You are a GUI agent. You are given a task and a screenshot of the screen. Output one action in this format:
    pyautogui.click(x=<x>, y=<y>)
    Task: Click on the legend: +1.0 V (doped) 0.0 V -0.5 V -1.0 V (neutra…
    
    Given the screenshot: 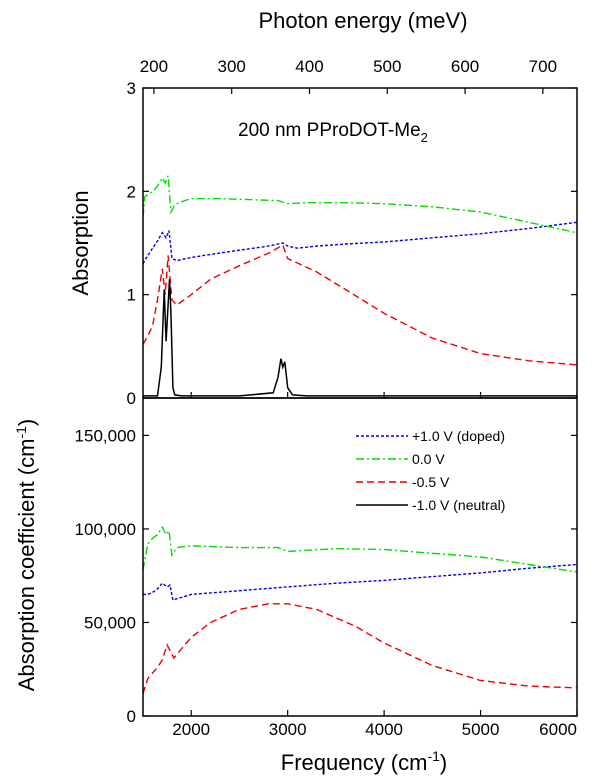 What is the action you would take?
    pyautogui.click(x=430, y=470)
    